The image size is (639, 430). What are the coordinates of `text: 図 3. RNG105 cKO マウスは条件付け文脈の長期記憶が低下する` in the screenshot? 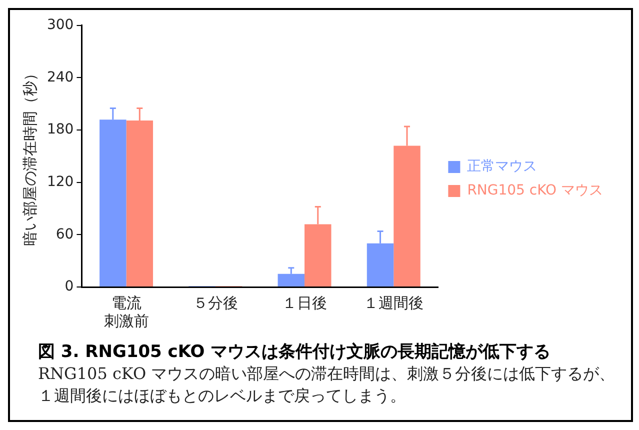 It's located at (295, 352).